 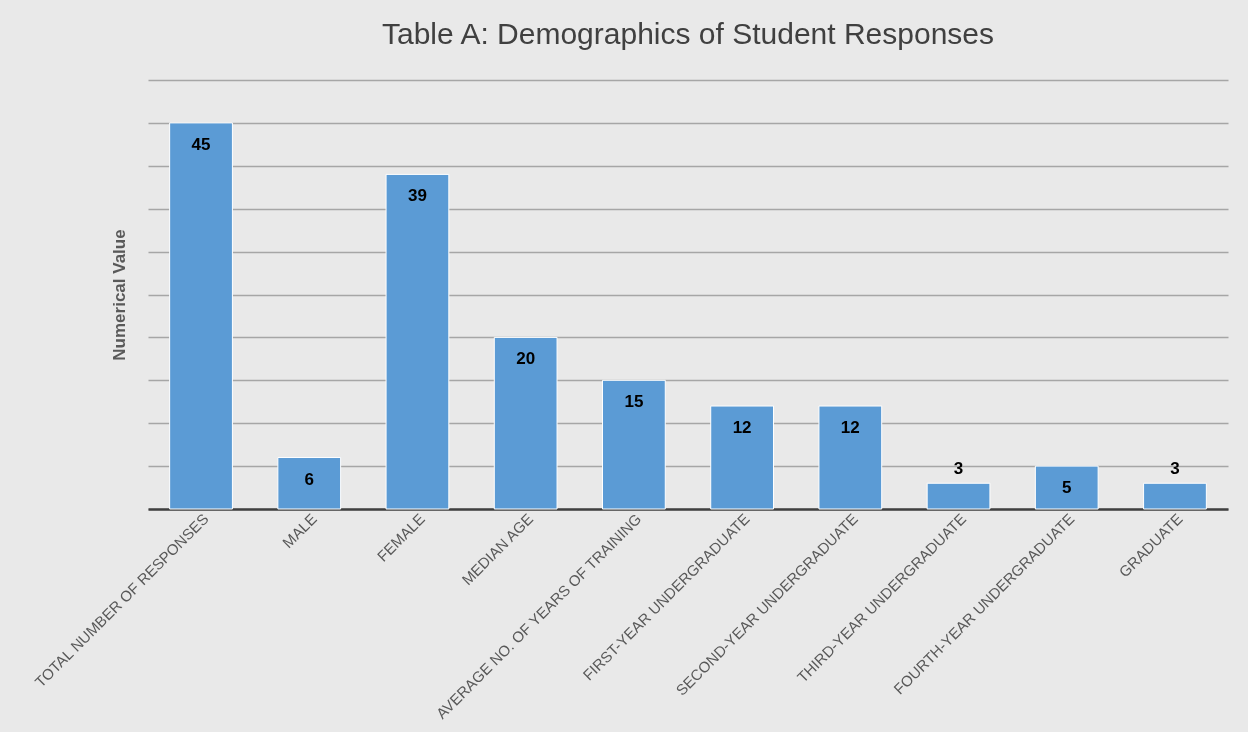 I want to click on data-label: 20, so click(x=526, y=359).